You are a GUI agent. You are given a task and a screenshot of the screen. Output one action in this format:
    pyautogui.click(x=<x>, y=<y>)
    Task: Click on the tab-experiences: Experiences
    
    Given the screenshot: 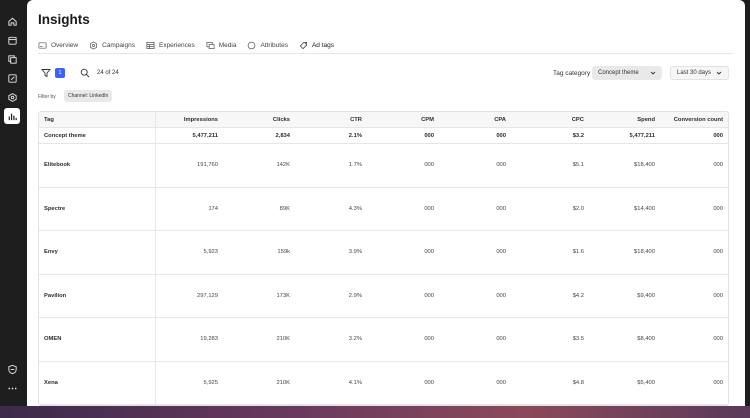 What is the action you would take?
    pyautogui.click(x=170, y=45)
    